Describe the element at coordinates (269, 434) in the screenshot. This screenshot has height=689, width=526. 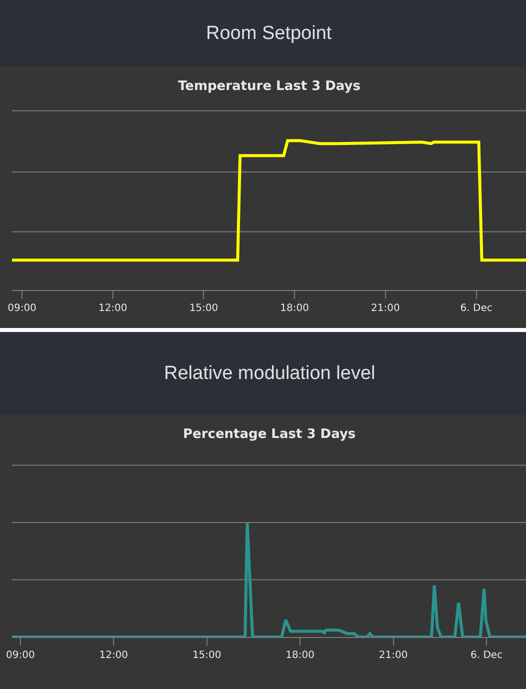
I see `chart-subtitle: Percentage Last 3 Days` at that location.